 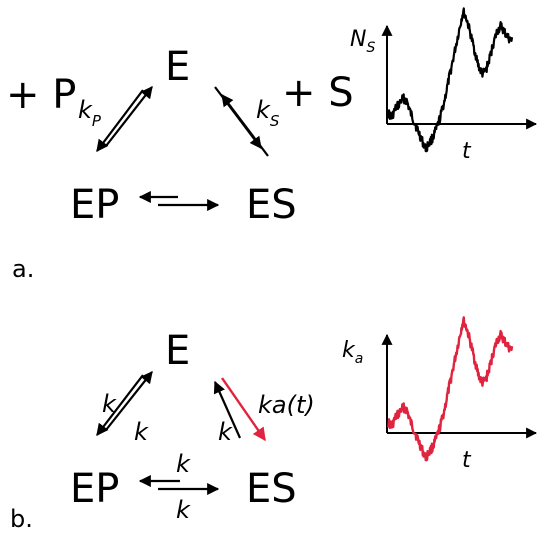 What do you see at coordinates (183, 464) in the screenshot?
I see `rate-k-top: k` at bounding box center [183, 464].